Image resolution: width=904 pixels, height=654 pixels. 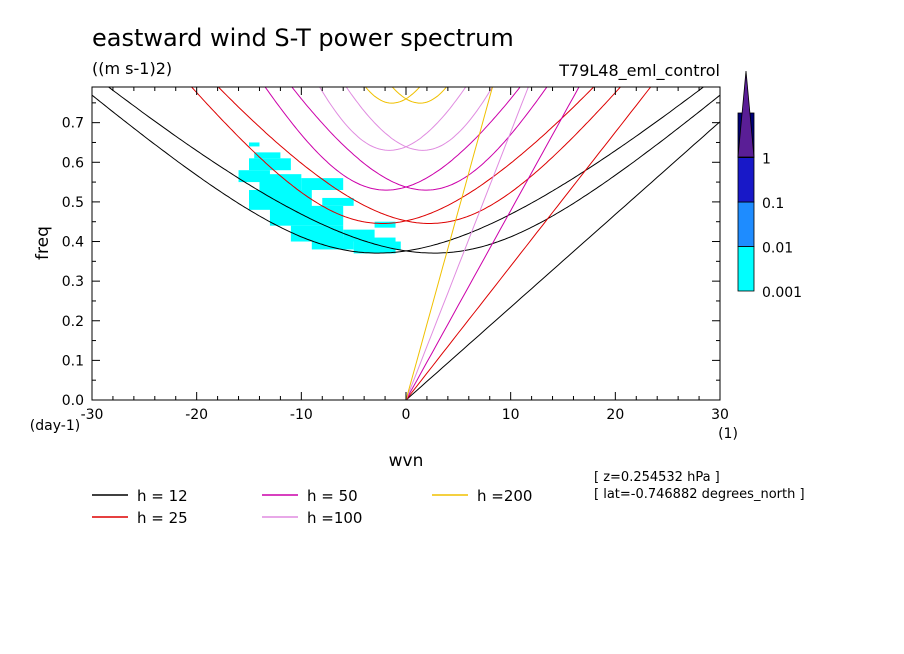 What do you see at coordinates (782, 293) in the screenshot?
I see `colorbar-label-0: 0.001` at bounding box center [782, 293].